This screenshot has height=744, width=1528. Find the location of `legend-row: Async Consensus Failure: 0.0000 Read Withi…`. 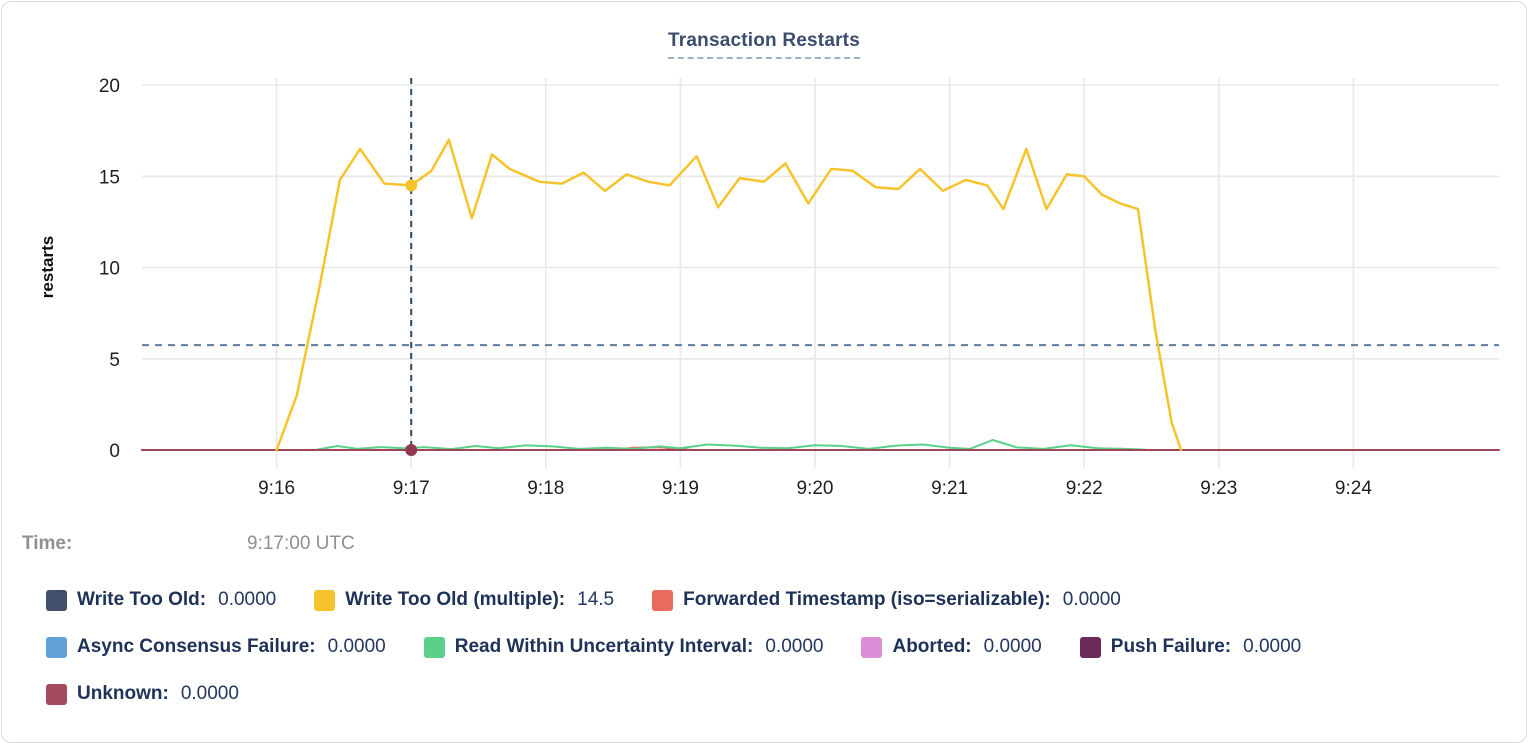

legend-row: Async Consensus Failure: 0.0000 Read Withi… is located at coordinates (673, 647).